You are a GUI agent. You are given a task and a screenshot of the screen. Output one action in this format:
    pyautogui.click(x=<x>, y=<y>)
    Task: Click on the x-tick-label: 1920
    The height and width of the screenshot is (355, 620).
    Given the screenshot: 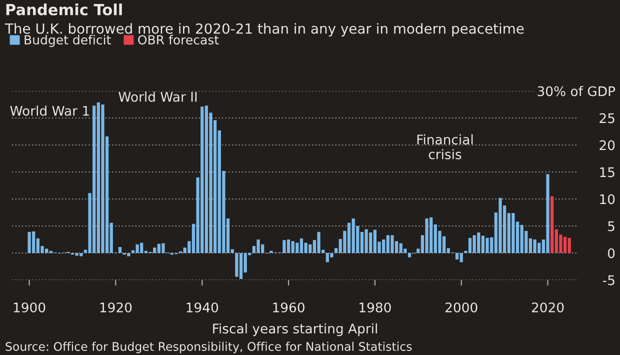 What is the action you would take?
    pyautogui.click(x=116, y=307)
    